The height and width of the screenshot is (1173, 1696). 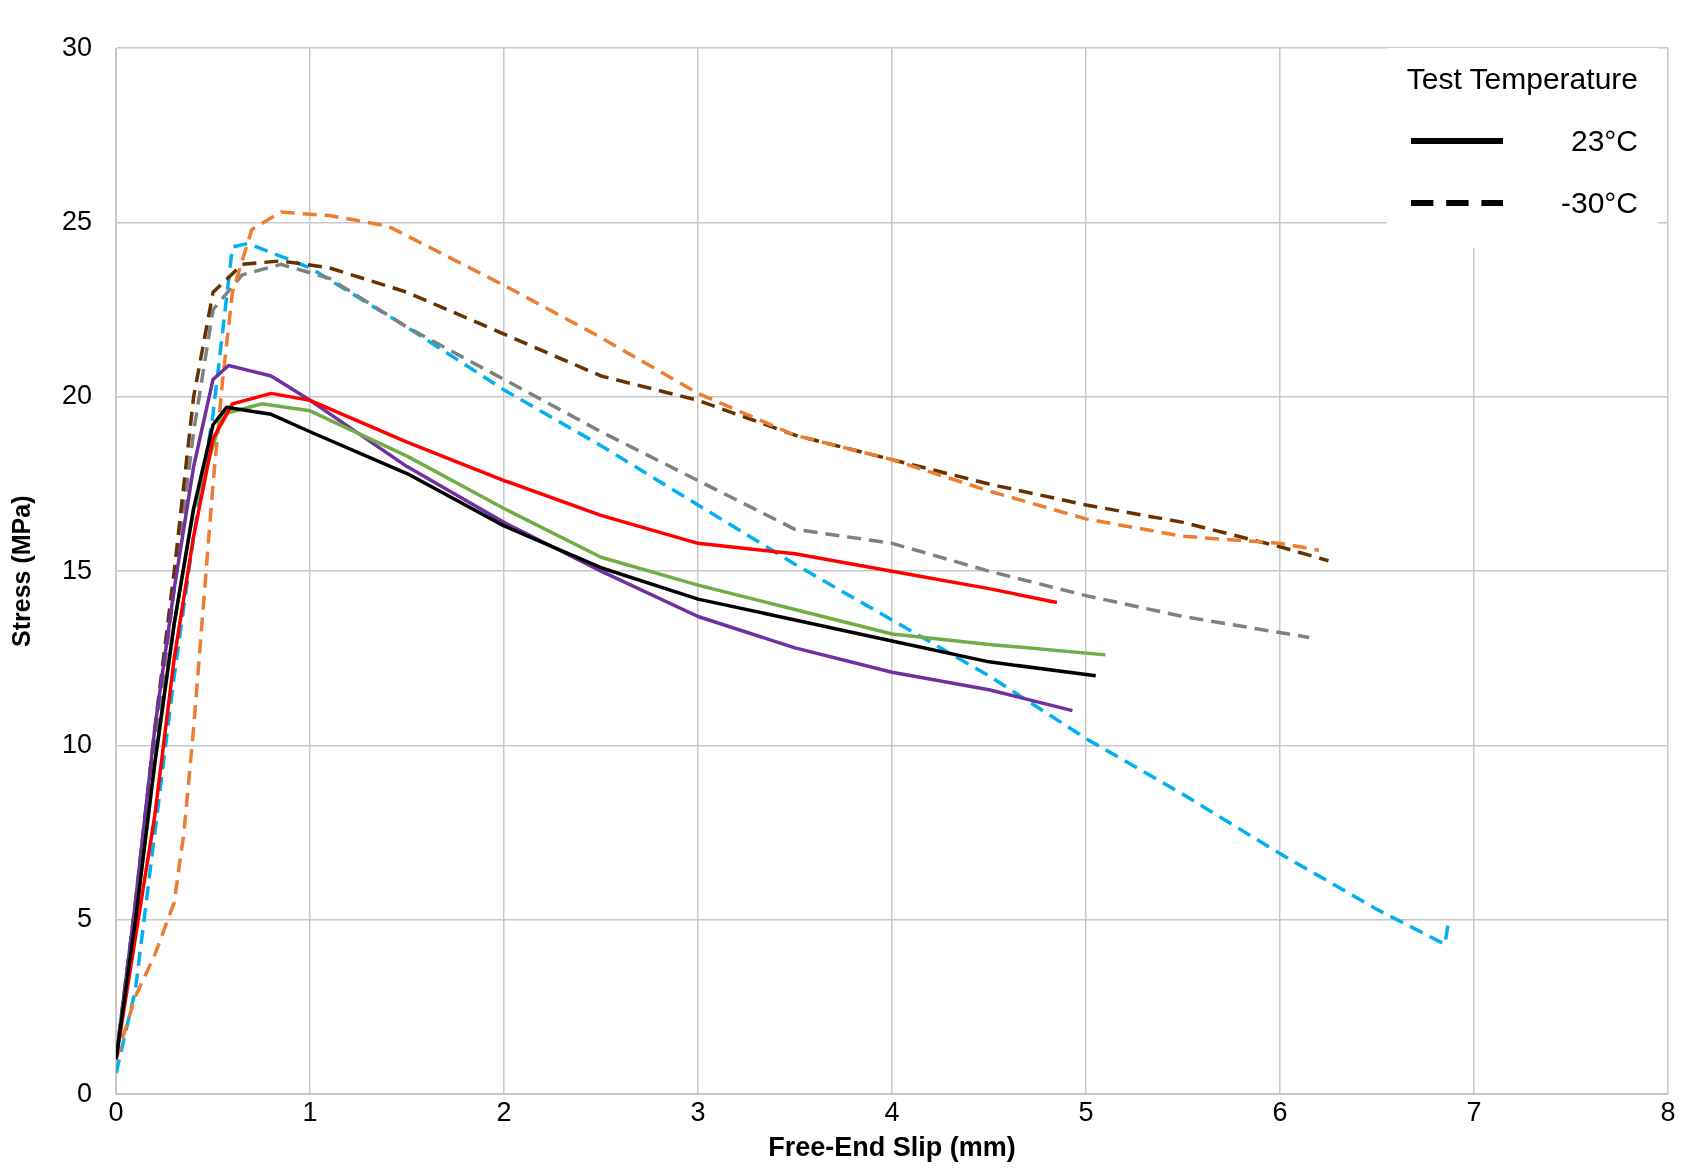 What do you see at coordinates (77, 743) in the screenshot?
I see `y-tick-label: 10` at bounding box center [77, 743].